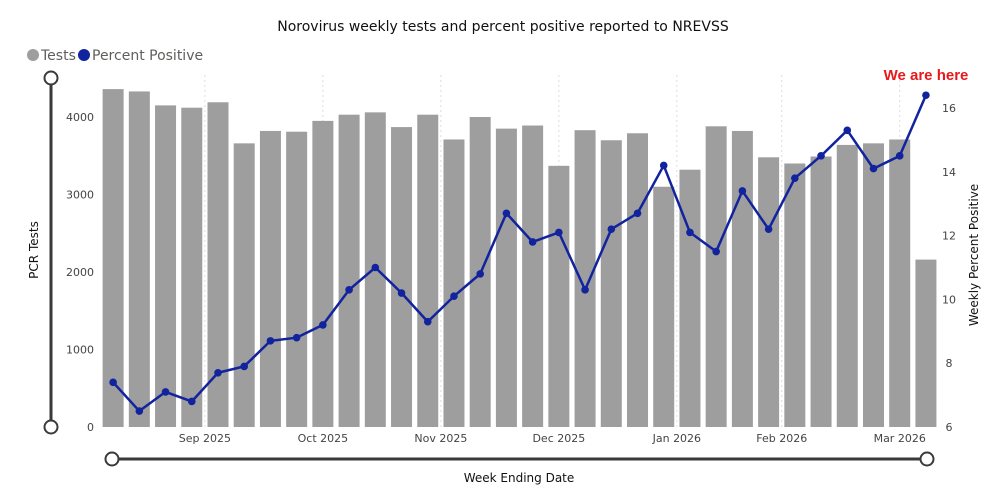  What do you see at coordinates (112, 459) in the screenshot?
I see `zoom-slider-horizontal-left-handle` at bounding box center [112, 459].